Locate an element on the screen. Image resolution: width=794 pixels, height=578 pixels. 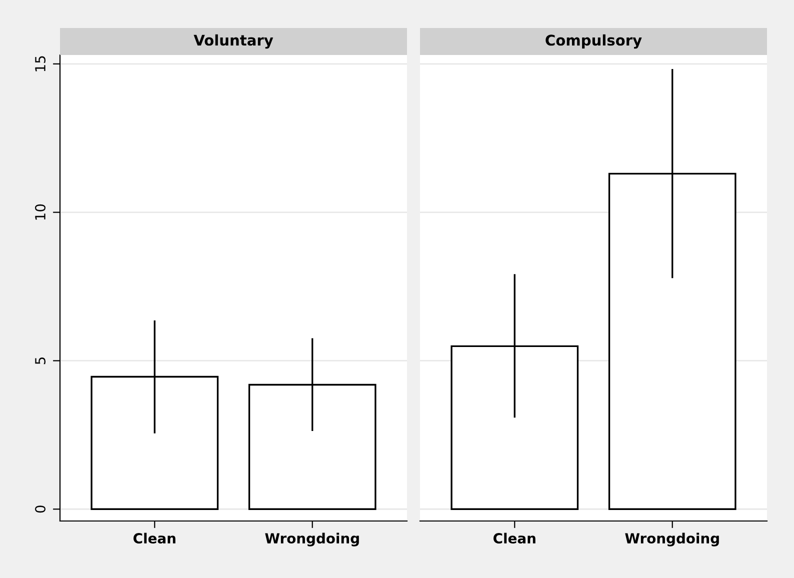
y-tick-label: 15 is located at coordinates (40, 64).